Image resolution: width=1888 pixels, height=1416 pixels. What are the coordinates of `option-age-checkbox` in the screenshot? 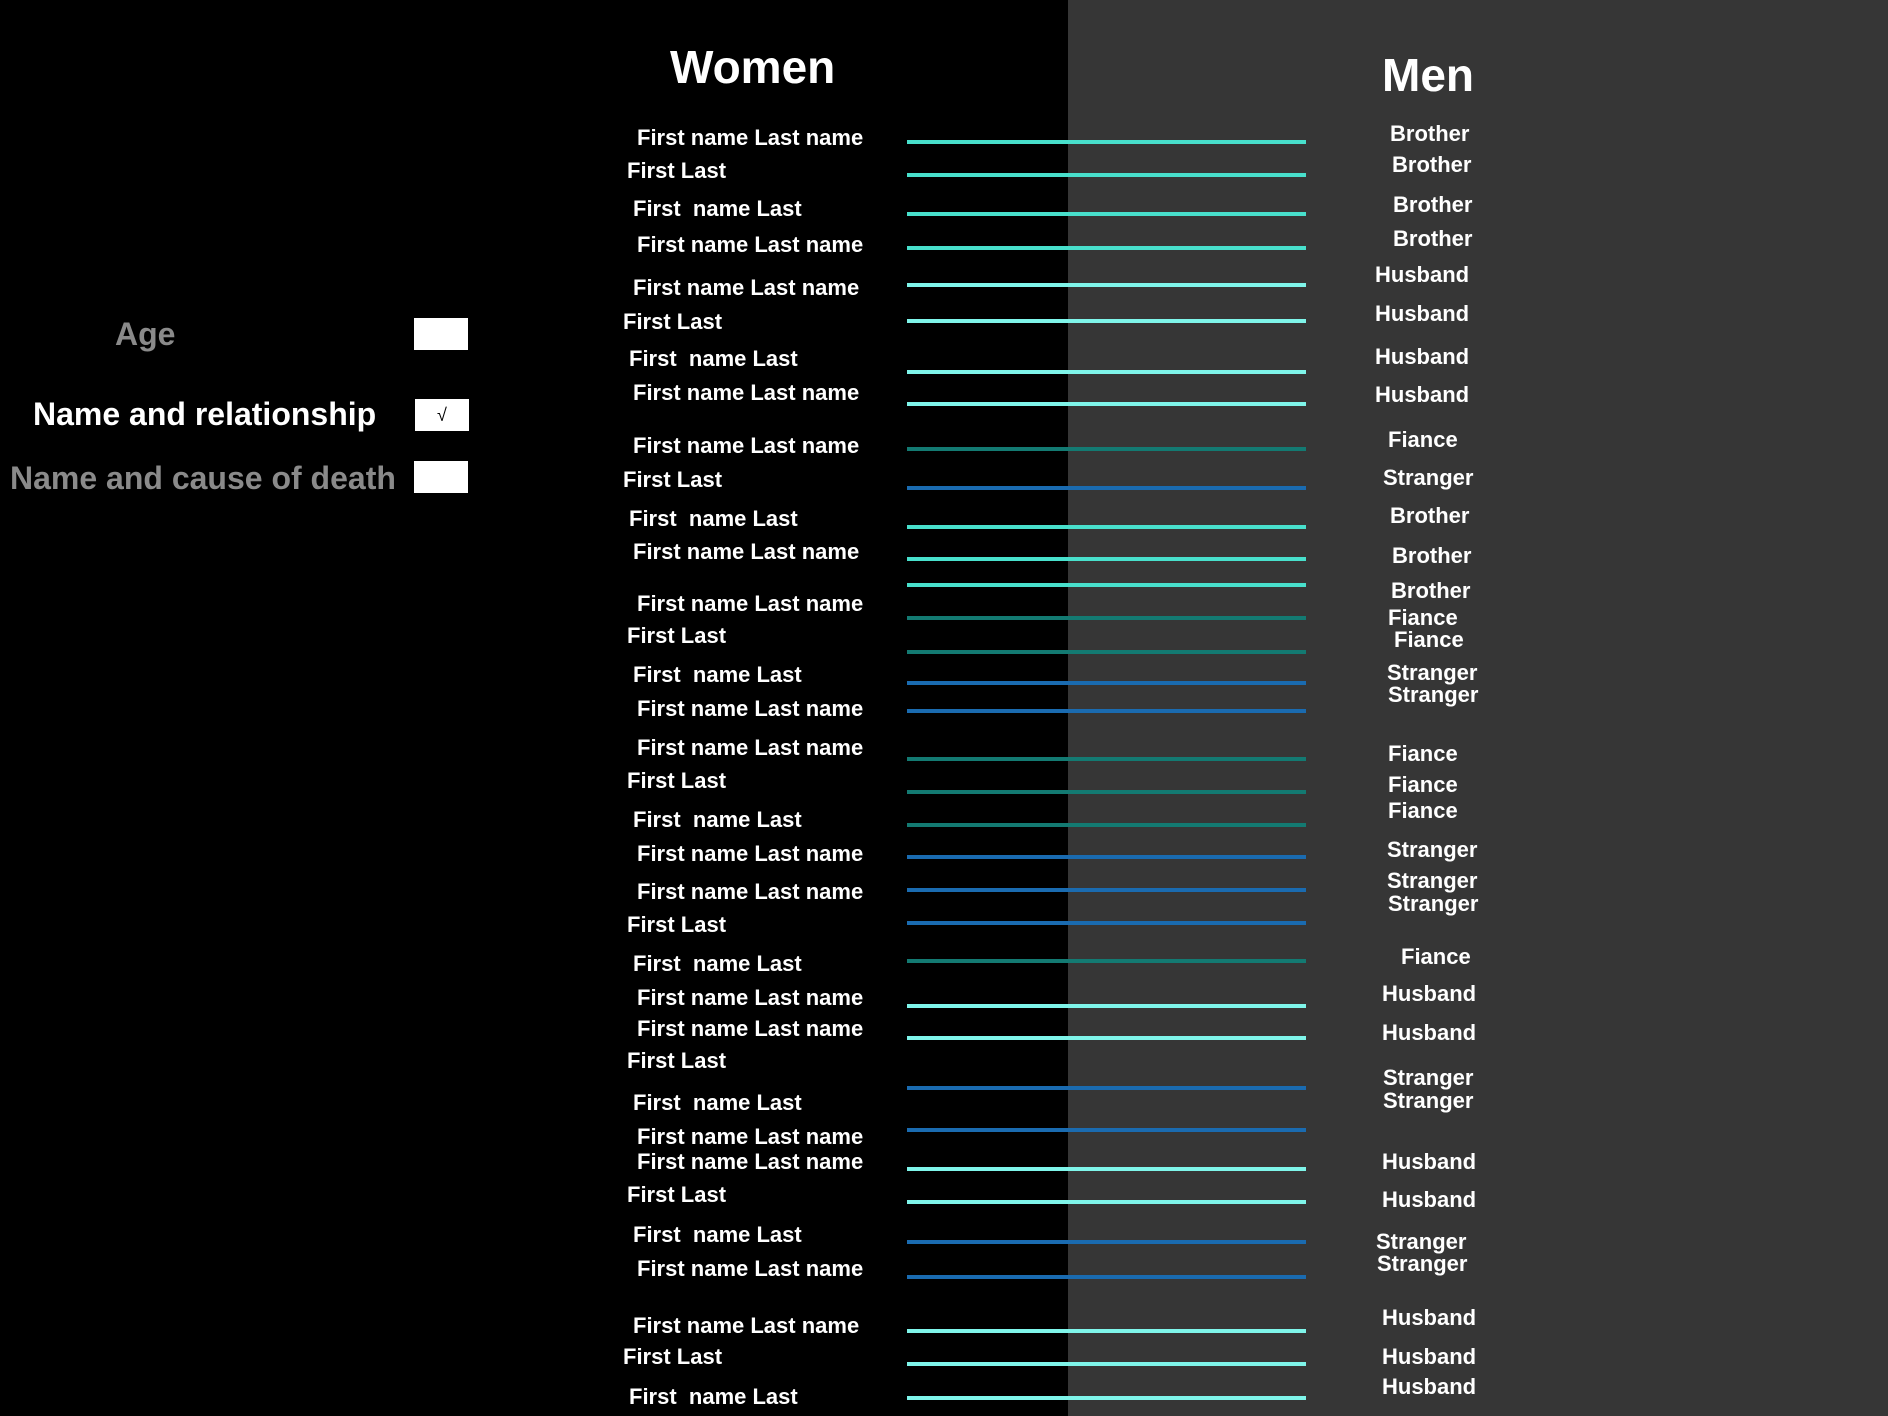 It's located at (441, 334).